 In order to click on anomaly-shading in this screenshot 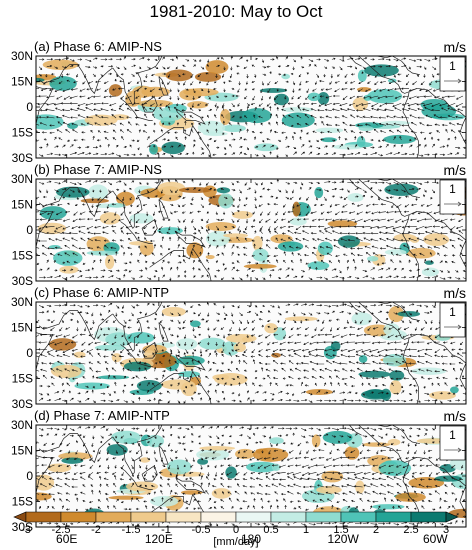, I will do `click(212, 343)`.